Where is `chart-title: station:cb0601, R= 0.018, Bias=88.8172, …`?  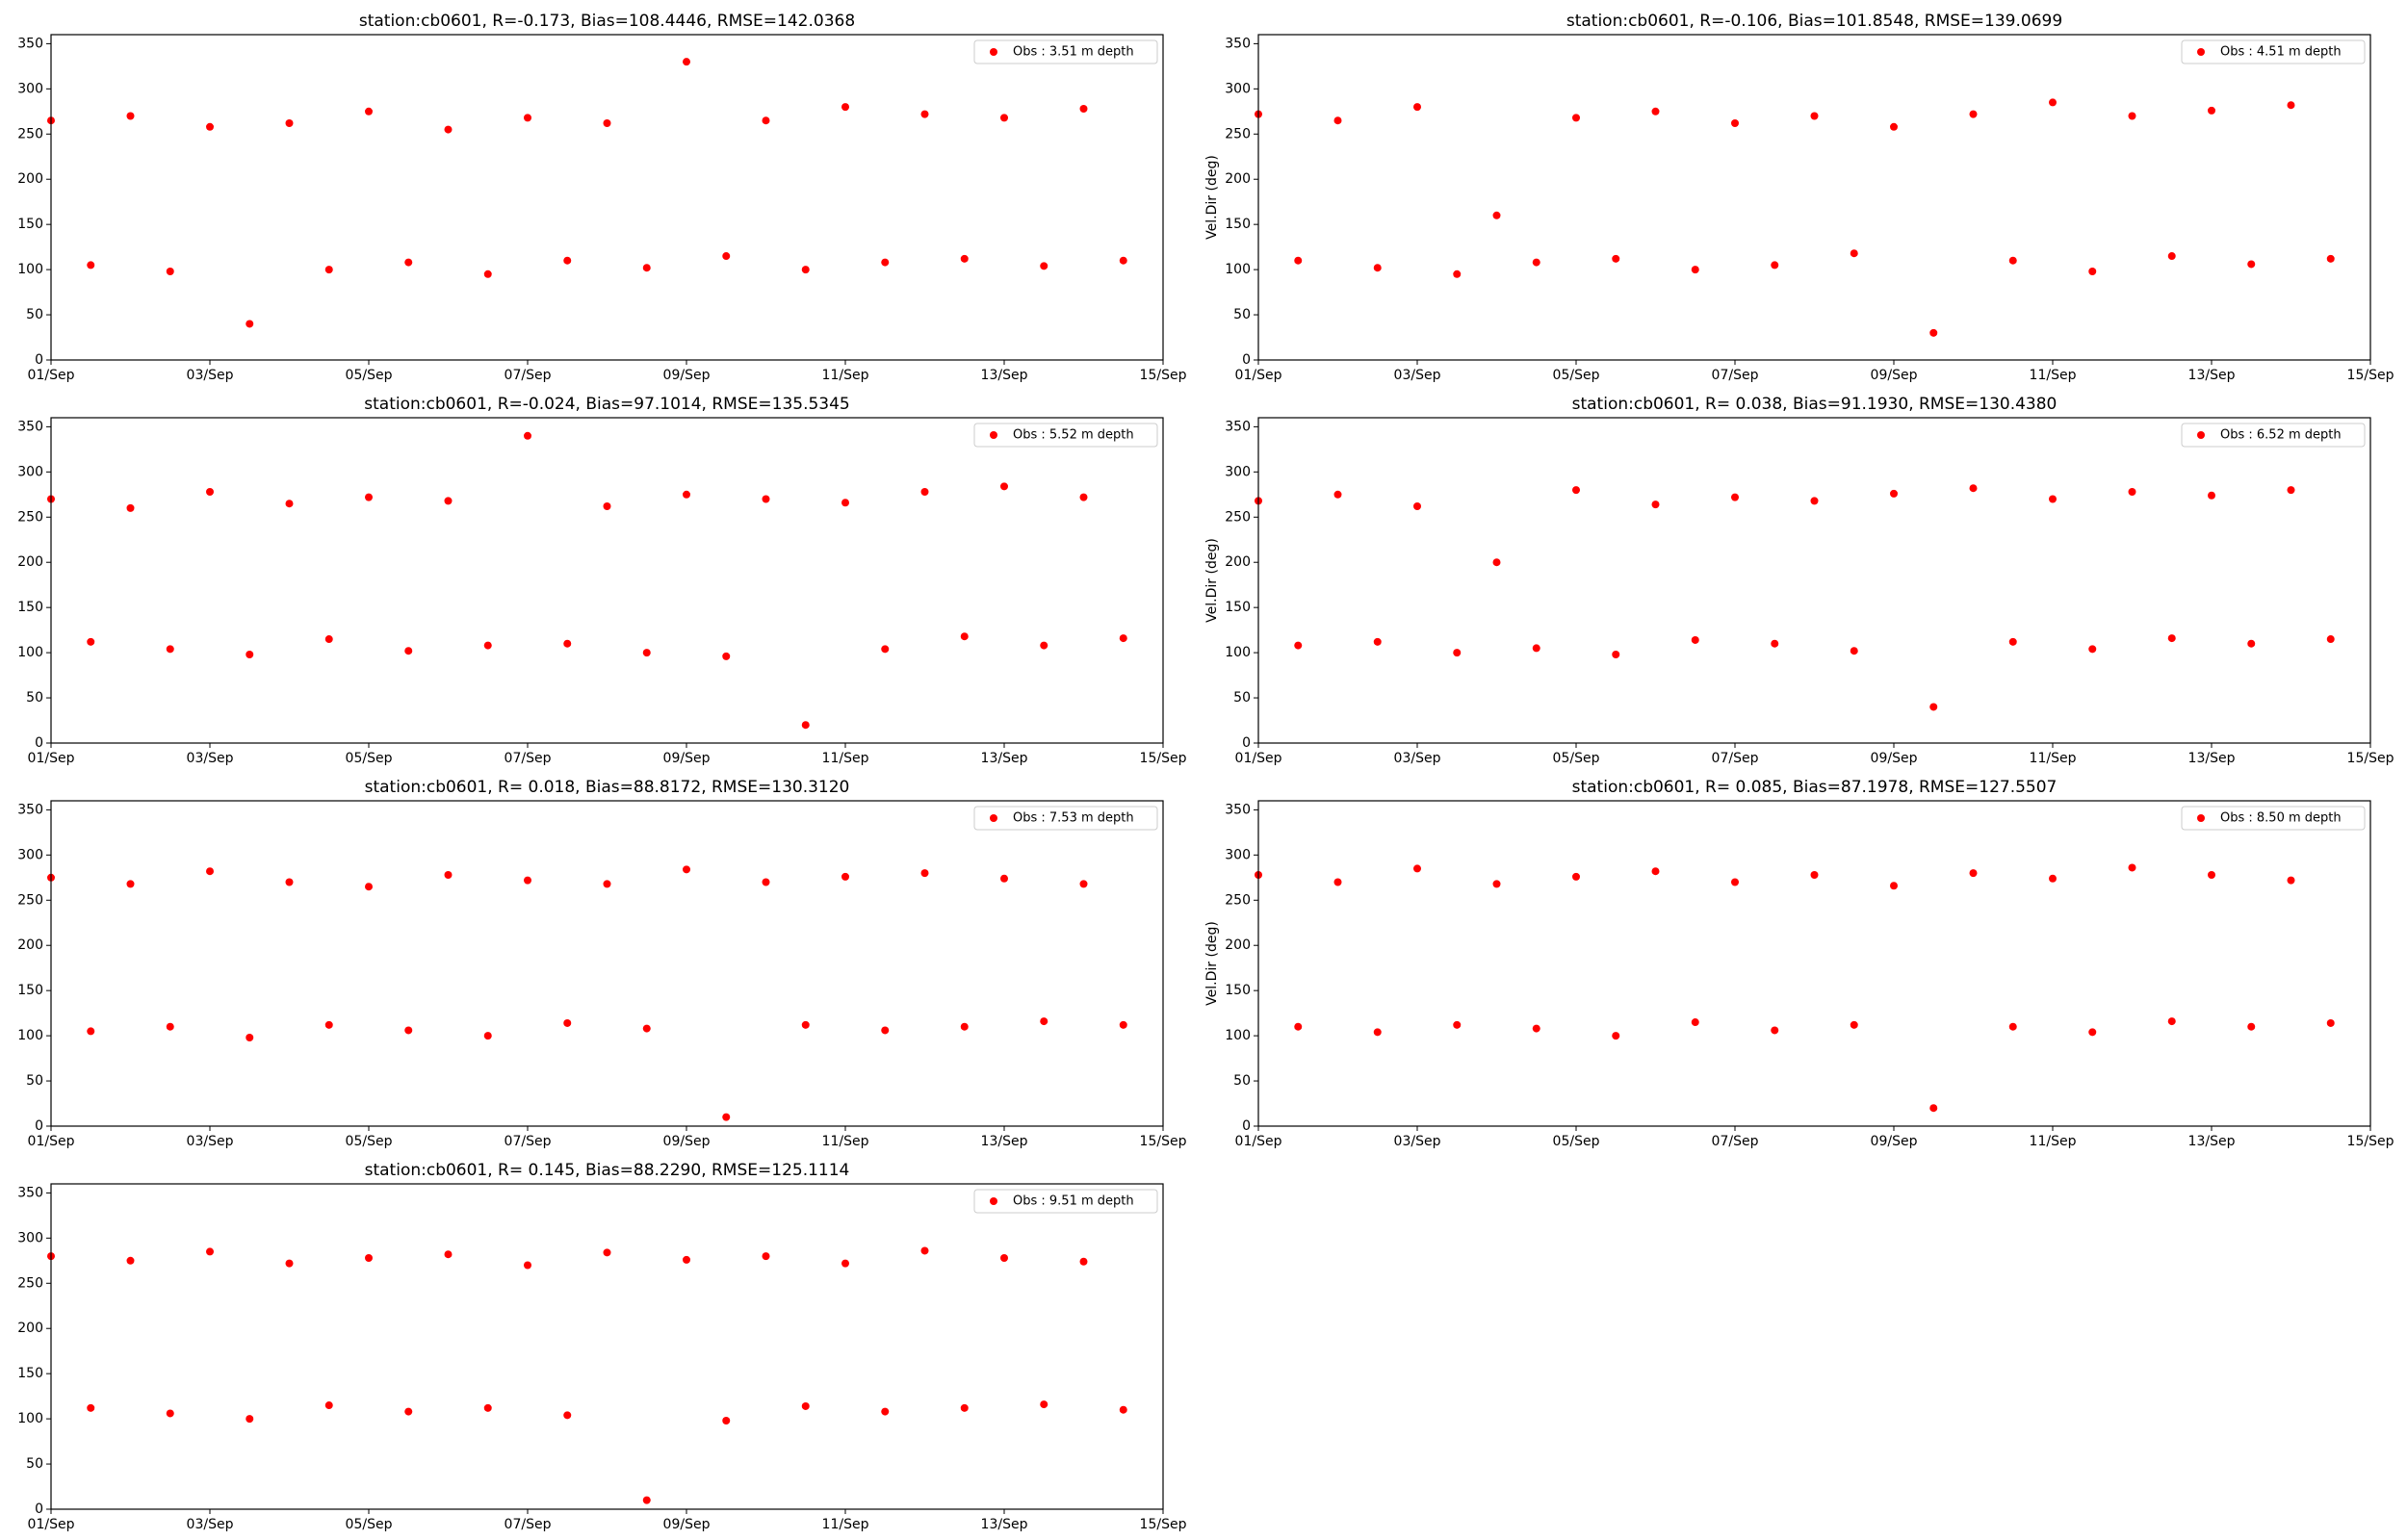
chart-title: station:cb0601, R= 0.018, Bias=88.8172, … is located at coordinates (607, 787).